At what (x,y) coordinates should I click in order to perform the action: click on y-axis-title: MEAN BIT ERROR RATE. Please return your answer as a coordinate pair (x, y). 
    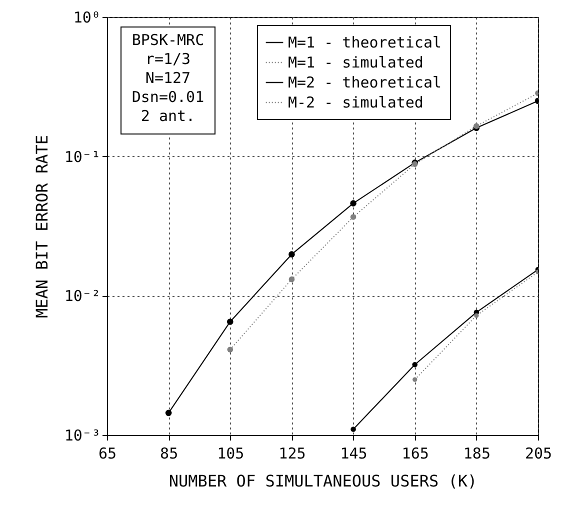
    Looking at the image, I should click on (42, 226).